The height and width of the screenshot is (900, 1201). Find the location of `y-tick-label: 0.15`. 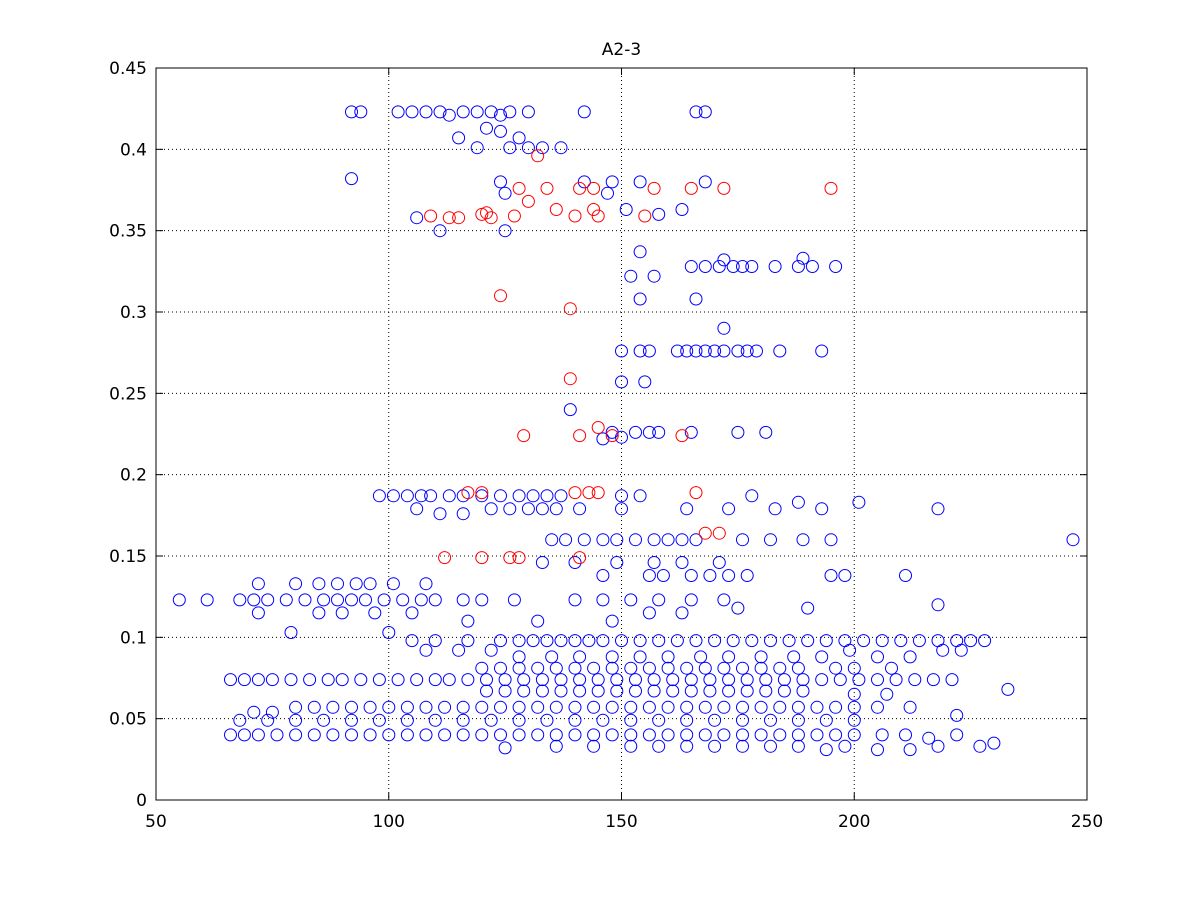

y-tick-label: 0.15 is located at coordinates (128, 557).